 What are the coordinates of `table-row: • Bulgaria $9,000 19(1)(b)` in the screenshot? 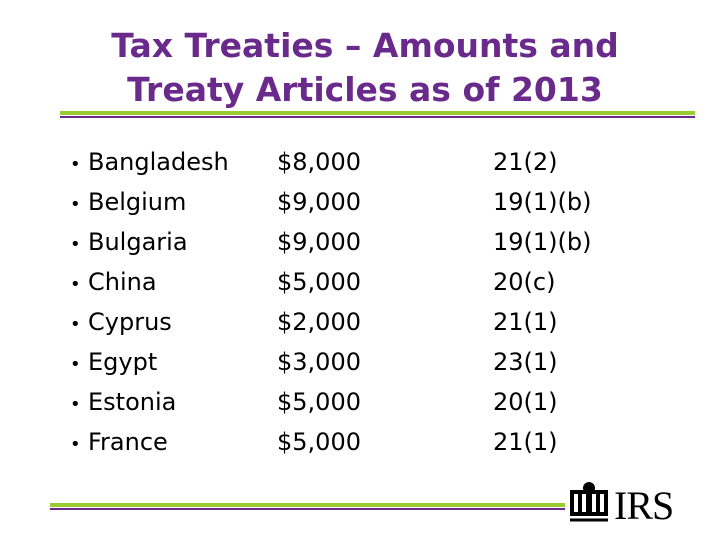 It's located at (360, 248).